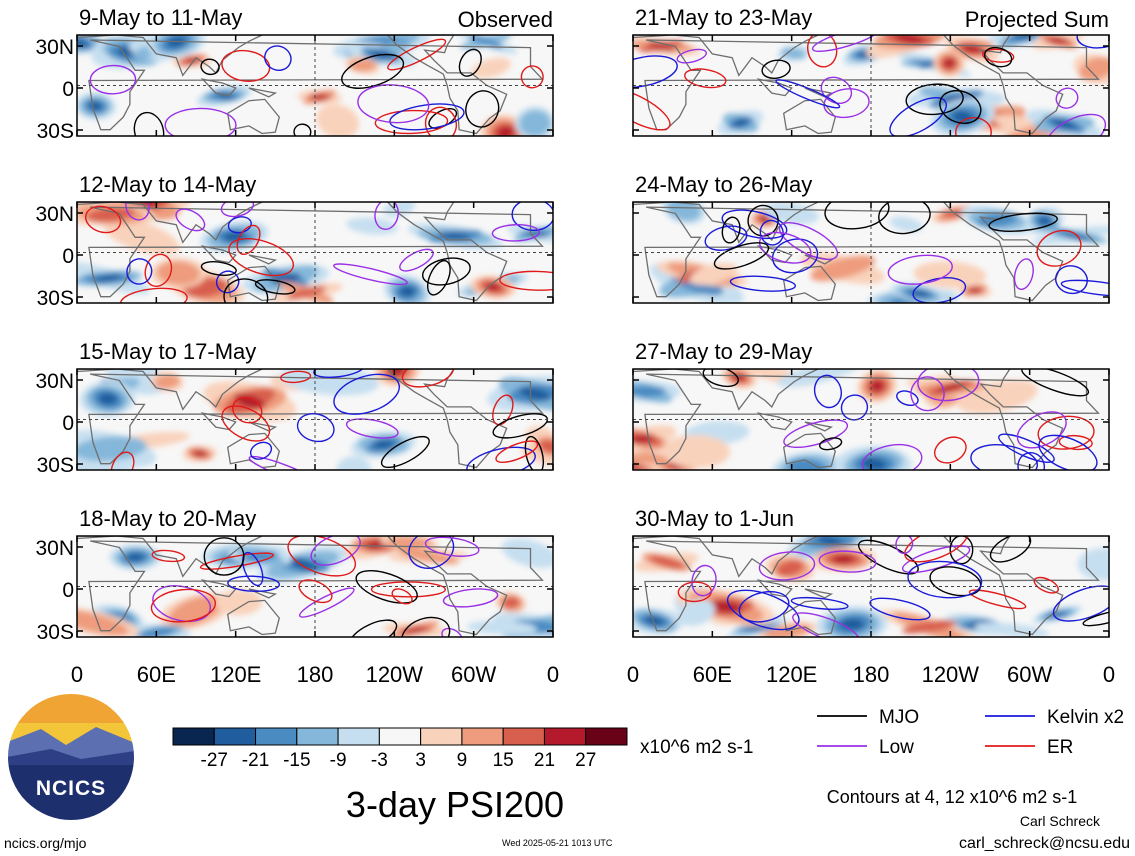 The width and height of the screenshot is (1135, 856). Describe the element at coordinates (379, 760) in the screenshot. I see `colorbar-tick-label: -3` at that location.